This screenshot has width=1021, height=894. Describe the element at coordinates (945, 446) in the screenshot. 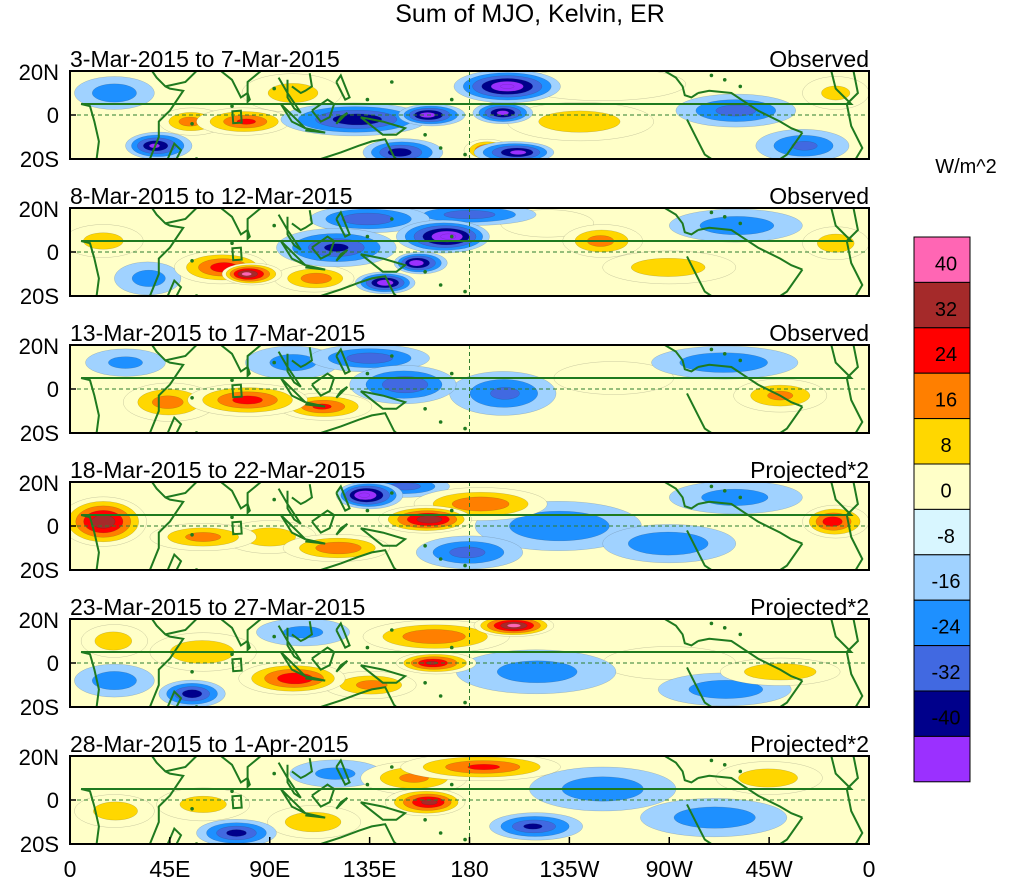

I see `colorbar-tick-label: 8` at that location.